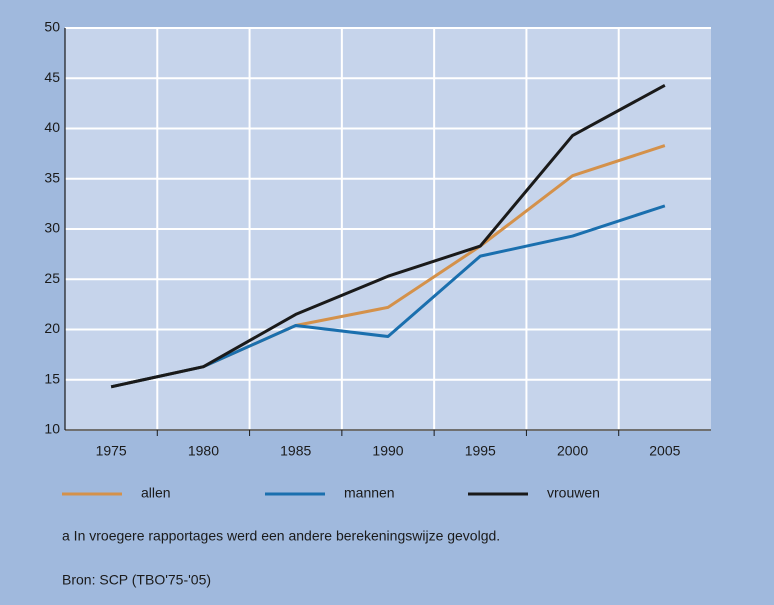  I want to click on y-tick-label: 10, so click(52, 429).